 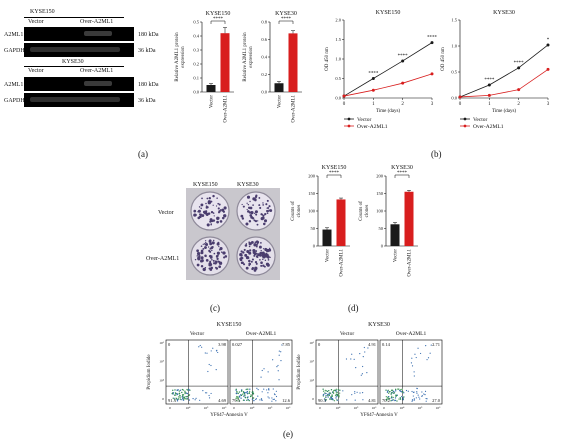 I want to click on quadrant-value-ul: 0, so click(x=319, y=344).